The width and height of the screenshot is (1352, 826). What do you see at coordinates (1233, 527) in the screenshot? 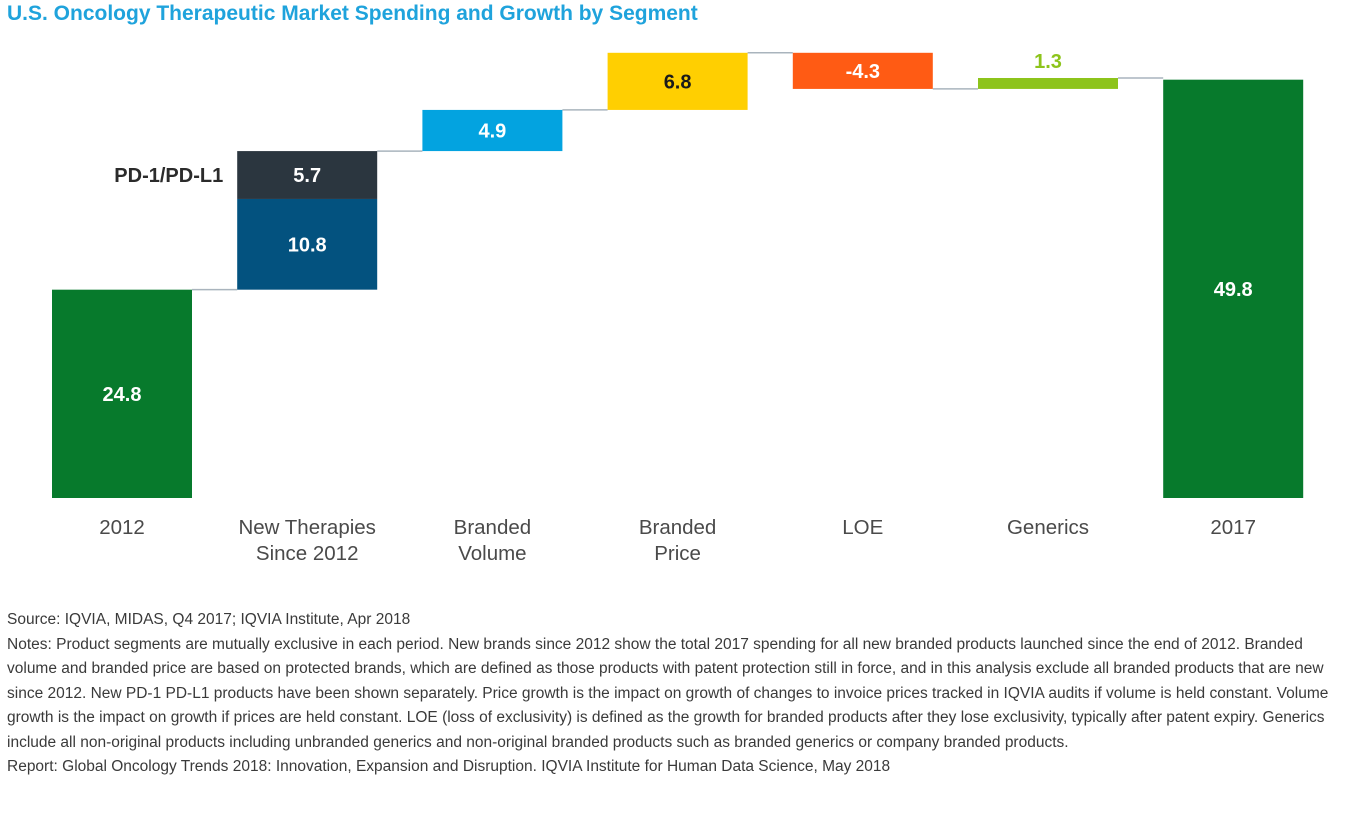
I see `category-label: 2017` at bounding box center [1233, 527].